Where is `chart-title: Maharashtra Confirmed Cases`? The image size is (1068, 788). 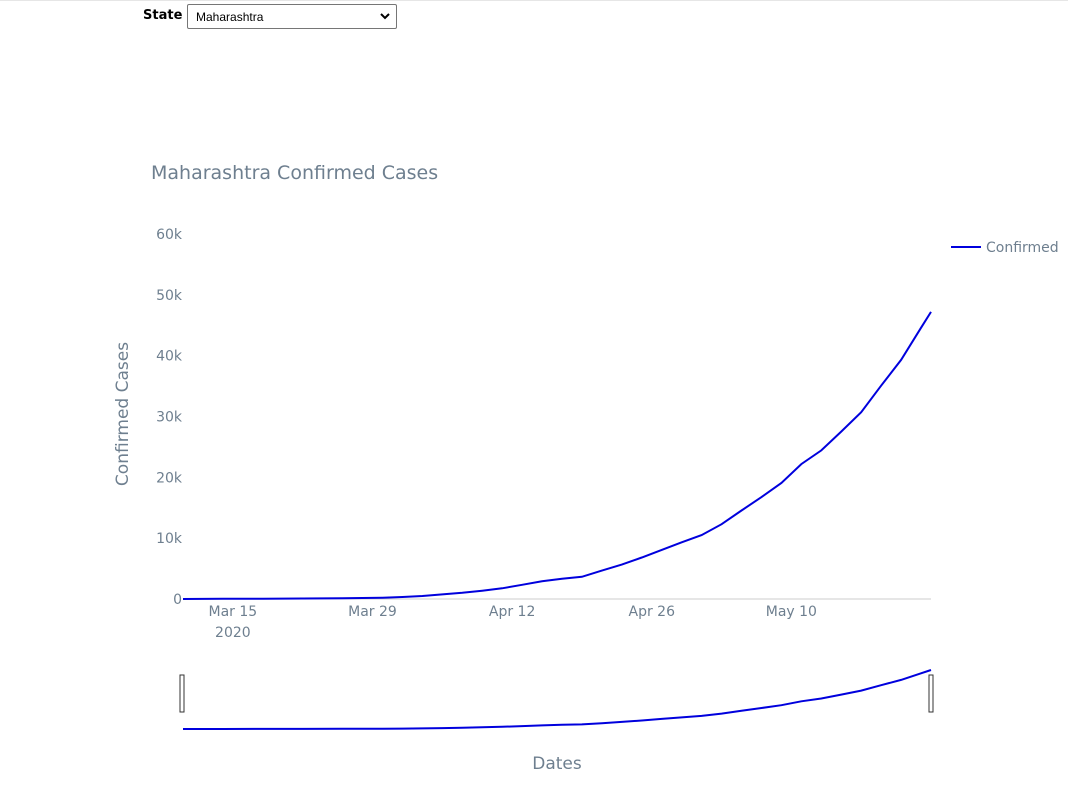 chart-title: Maharashtra Confirmed Cases is located at coordinates (294, 173).